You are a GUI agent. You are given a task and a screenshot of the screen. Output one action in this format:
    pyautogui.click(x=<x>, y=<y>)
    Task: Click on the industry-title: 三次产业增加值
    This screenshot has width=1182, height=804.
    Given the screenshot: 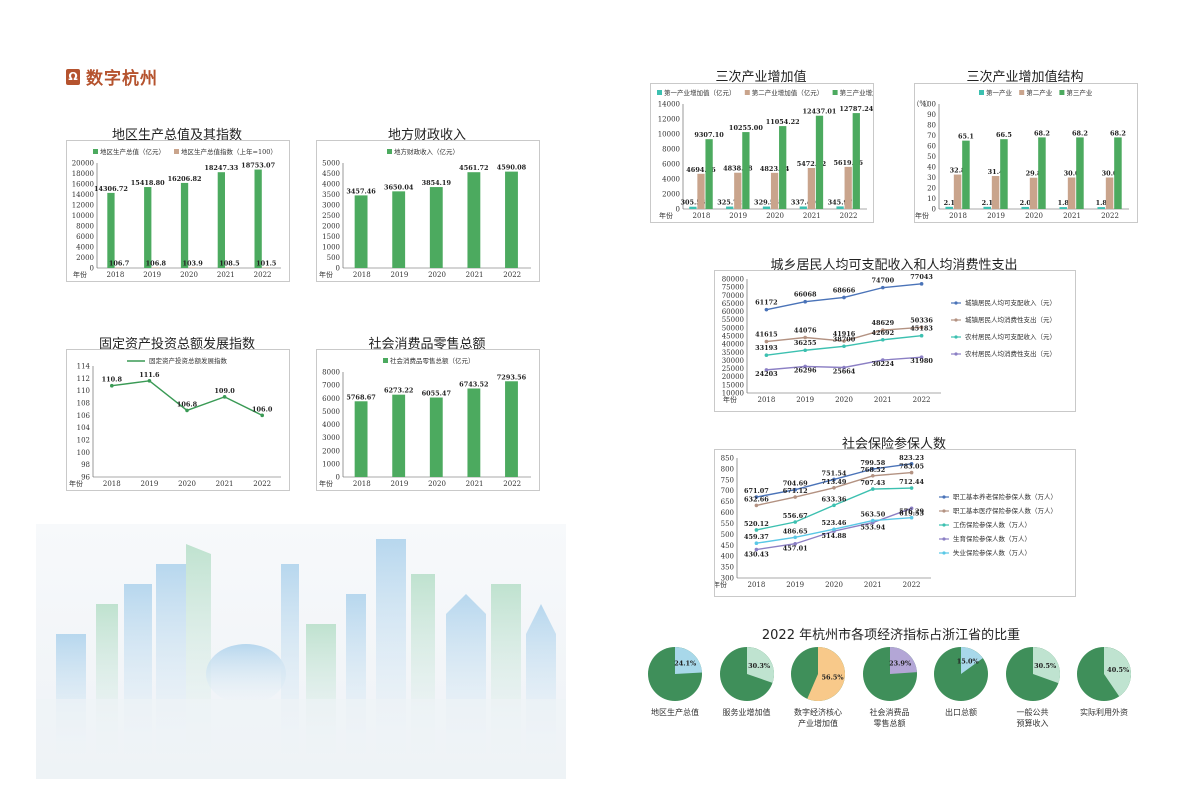 What is the action you would take?
    pyautogui.click(x=761, y=77)
    